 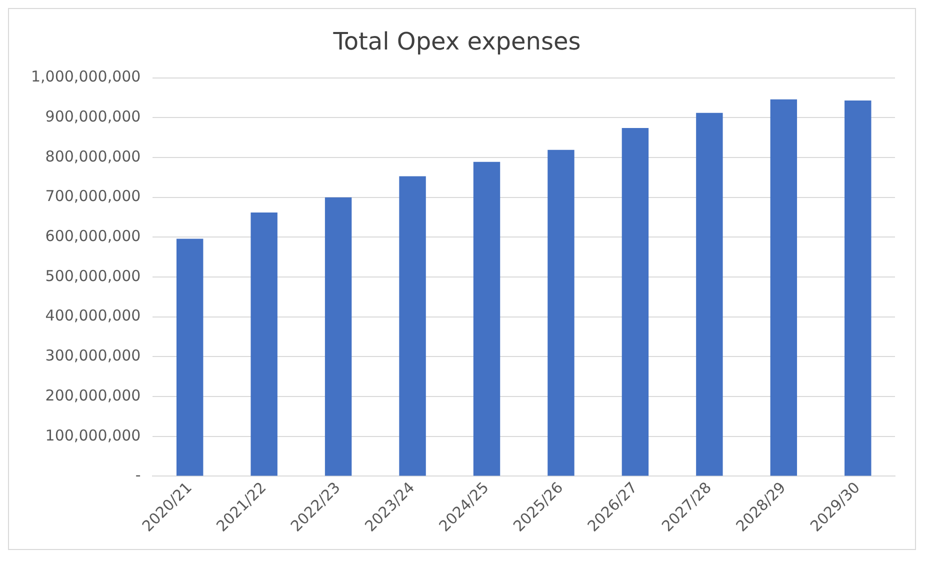 I want to click on y-tick-label: 500,000,000, so click(x=93, y=275).